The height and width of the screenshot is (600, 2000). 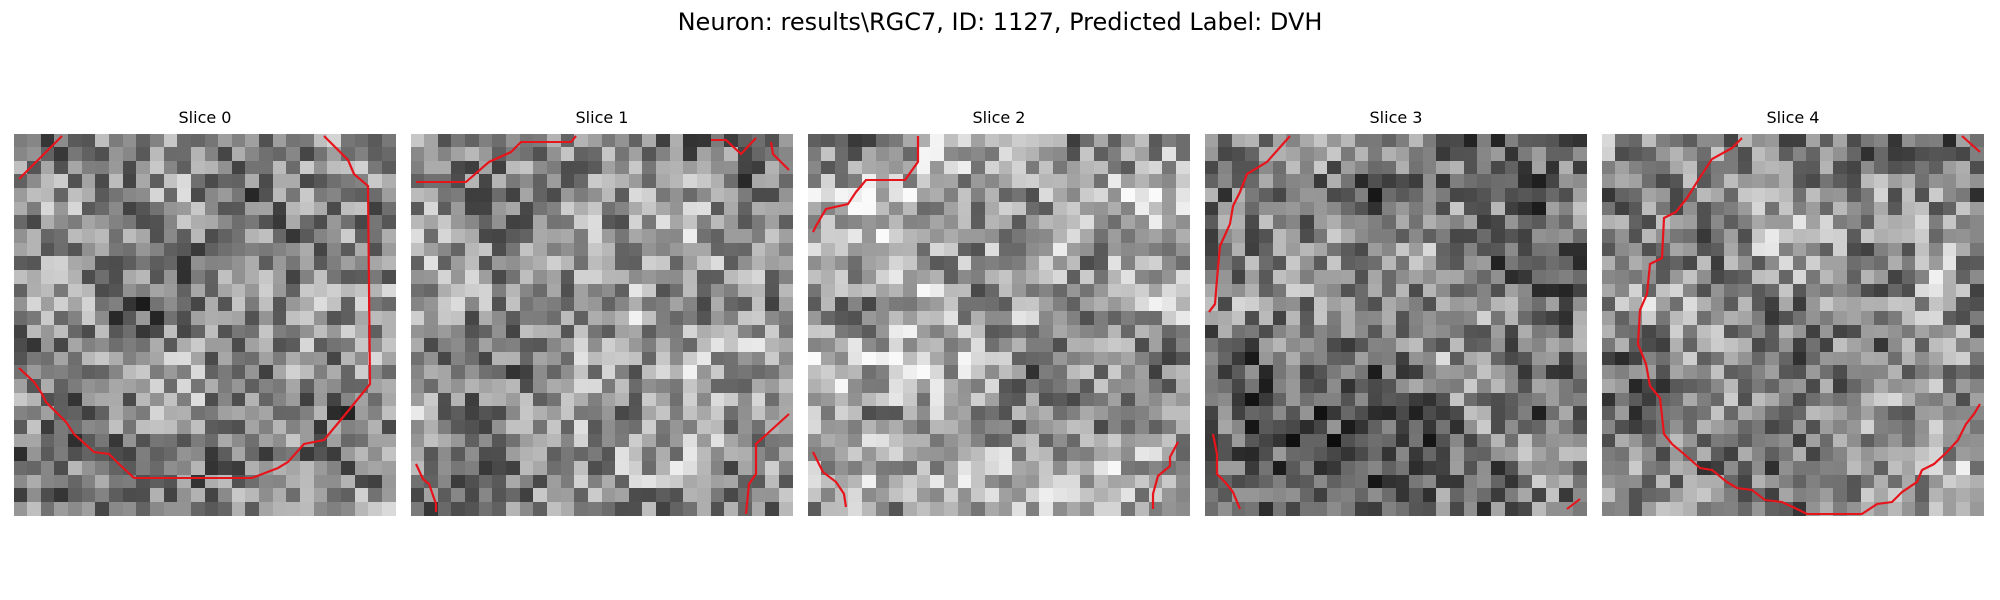 I want to click on slice-title: Slice 2, so click(x=999, y=117).